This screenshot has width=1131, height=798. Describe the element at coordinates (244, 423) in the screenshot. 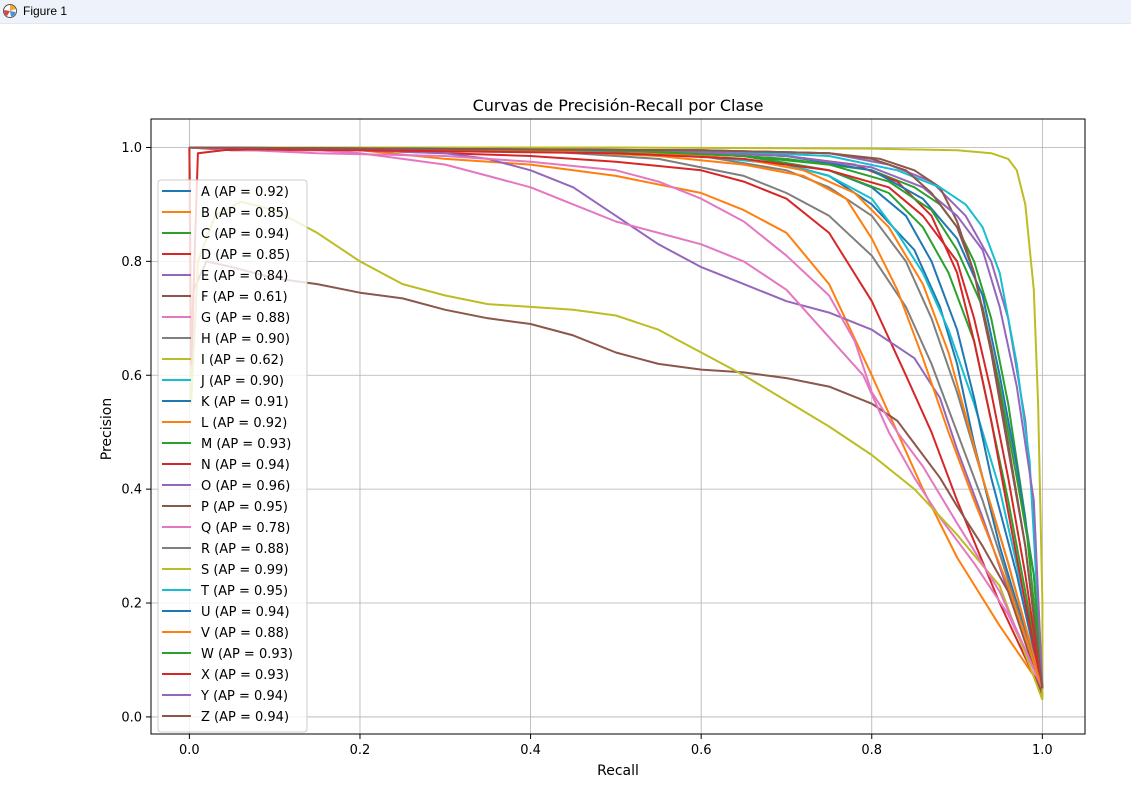

I see `legend-label: L (AP = 0.92)` at that location.